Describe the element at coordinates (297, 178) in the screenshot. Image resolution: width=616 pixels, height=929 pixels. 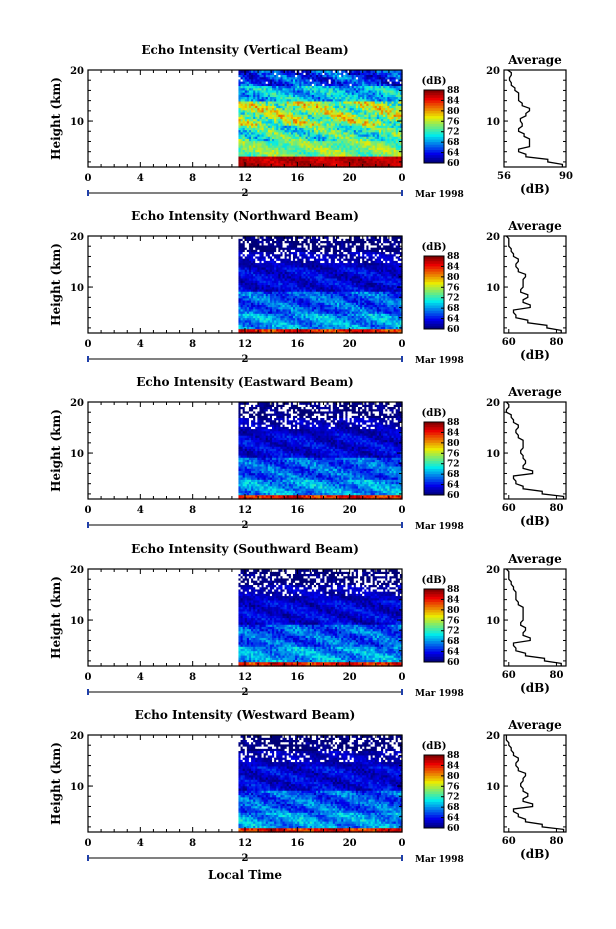
I see `x-tick-label: 16` at that location.